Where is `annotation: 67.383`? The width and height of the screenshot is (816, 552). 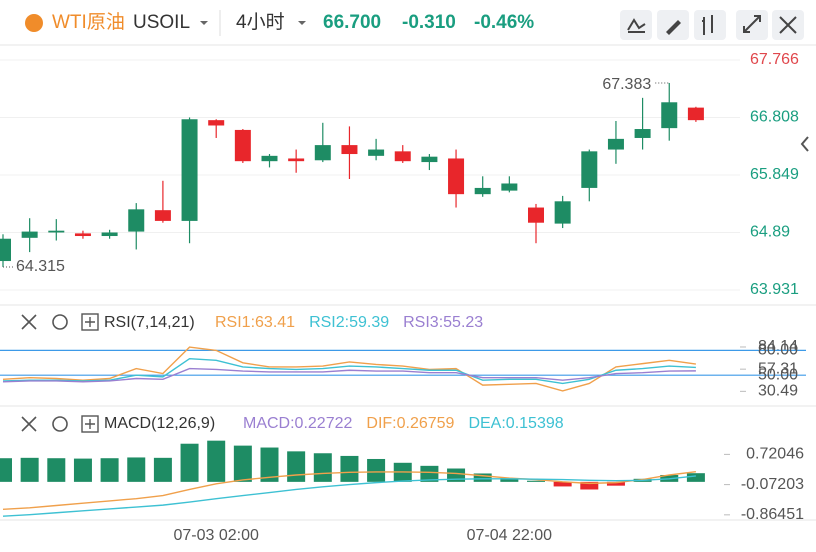 annotation: 67.383 is located at coordinates (626, 84).